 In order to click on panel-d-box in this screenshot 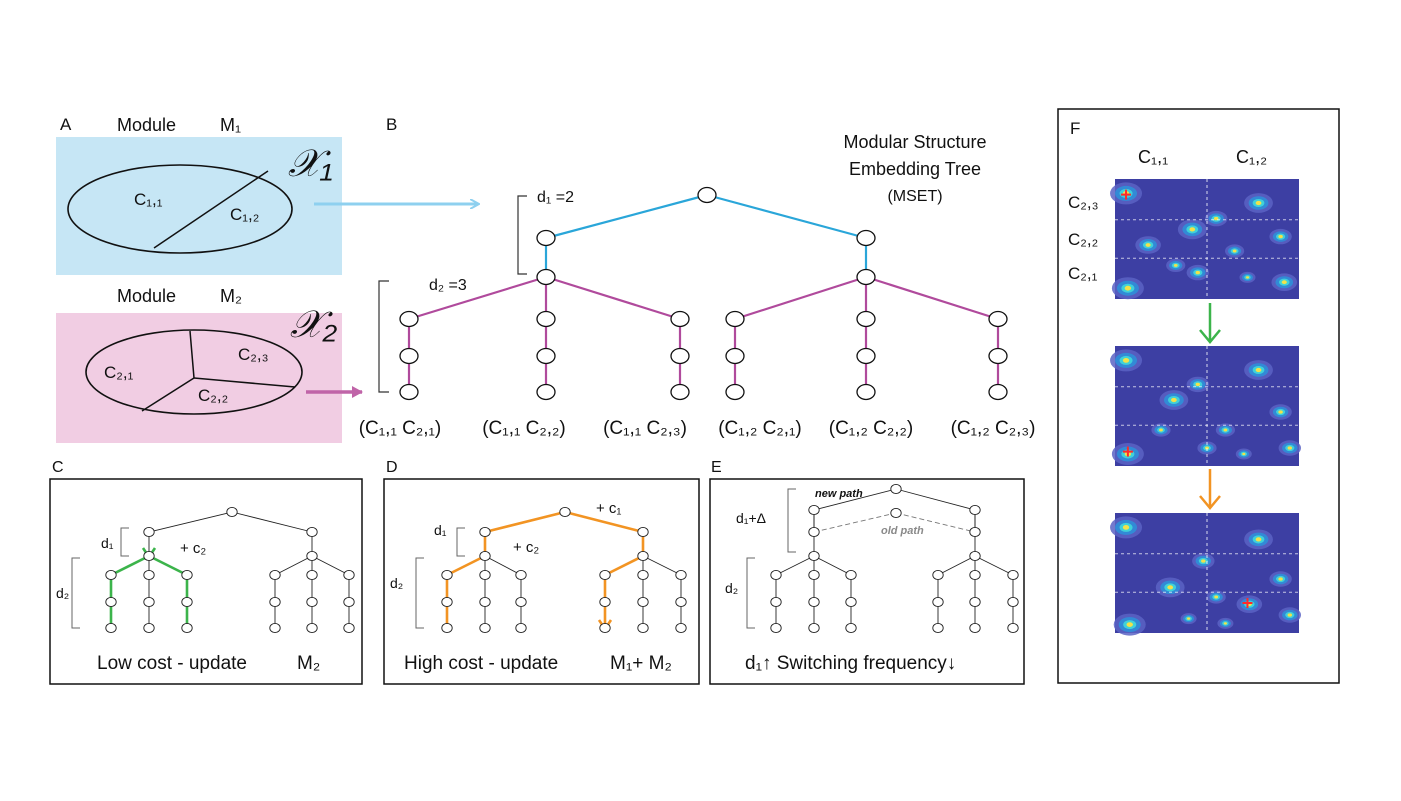, I will do `click(541, 581)`.